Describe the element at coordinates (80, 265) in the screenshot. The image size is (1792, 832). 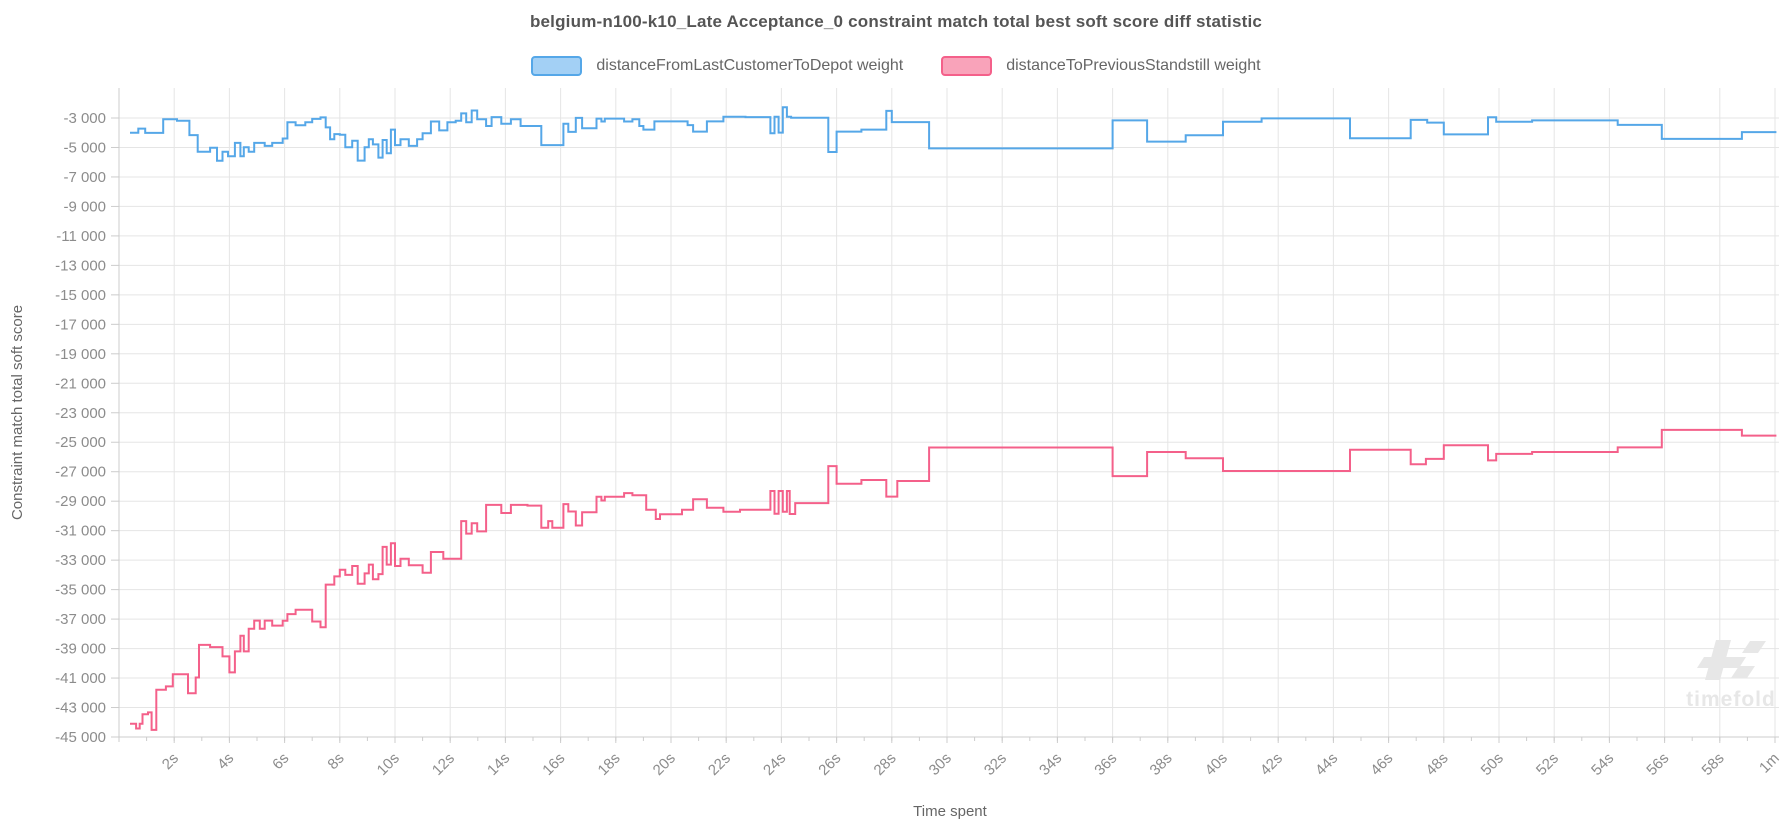
I see `y-tick-label: -13 000` at that location.